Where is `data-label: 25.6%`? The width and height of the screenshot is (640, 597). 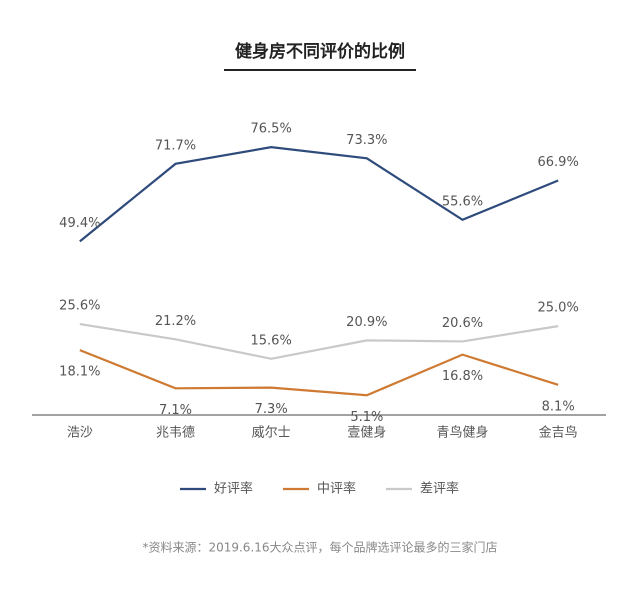 data-label: 25.6% is located at coordinates (79, 306).